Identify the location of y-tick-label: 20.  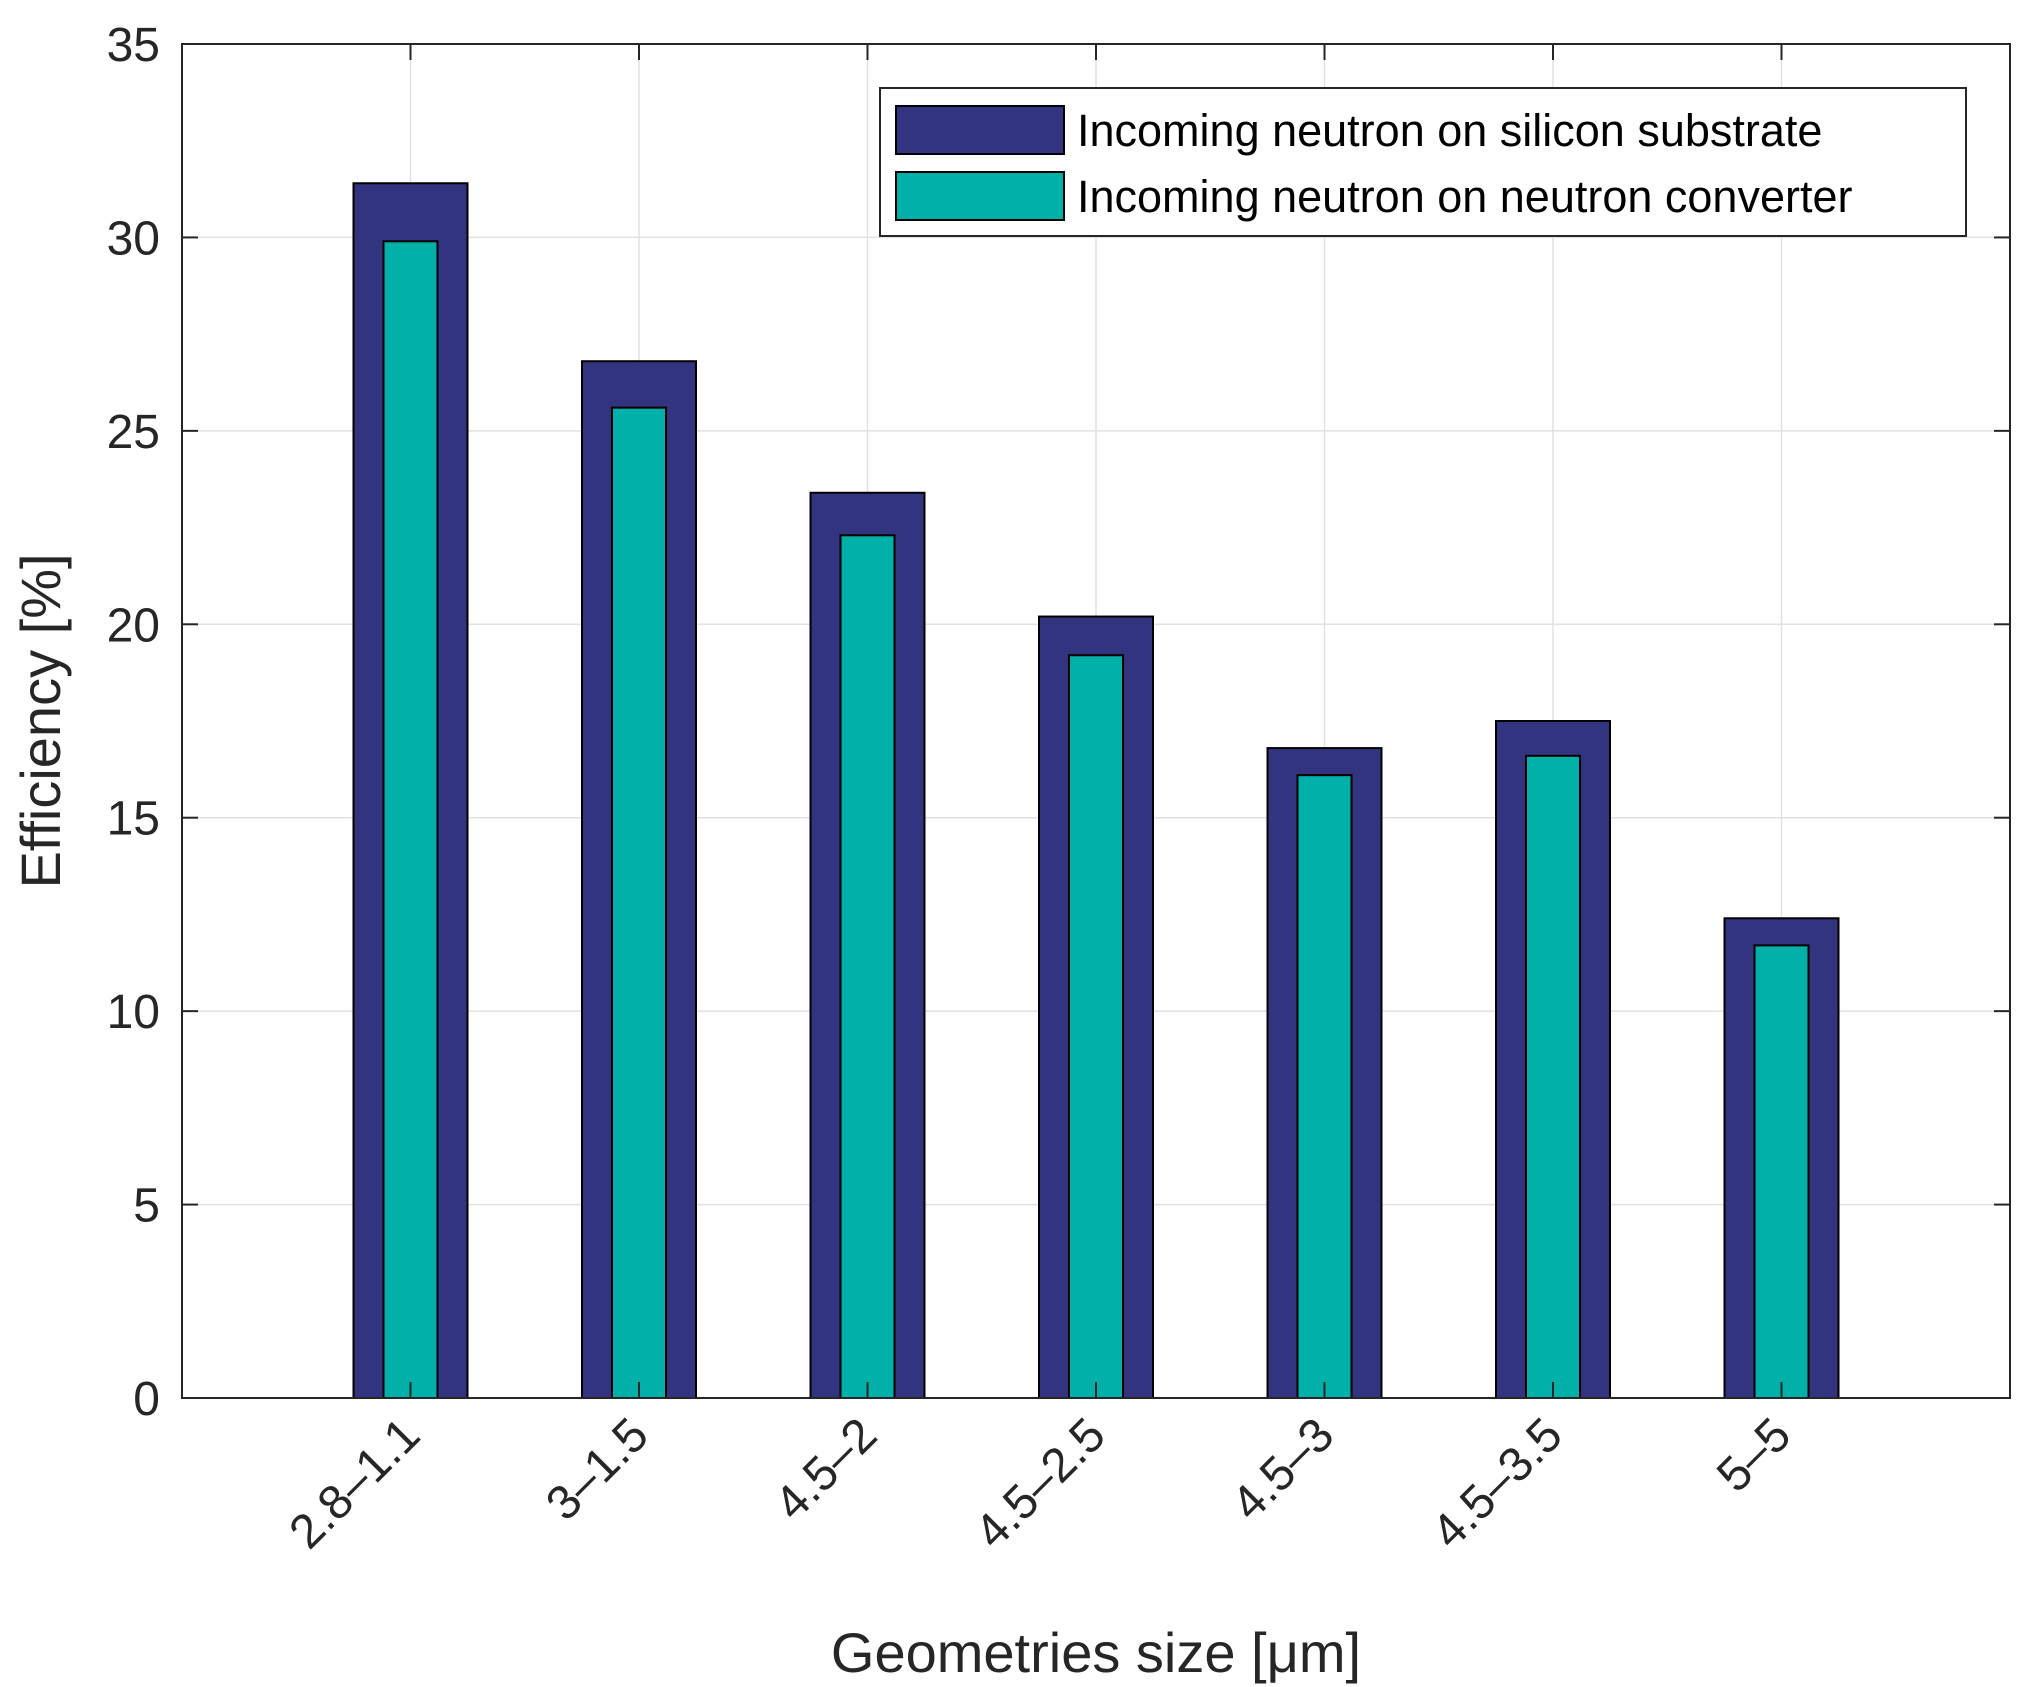
(133, 625).